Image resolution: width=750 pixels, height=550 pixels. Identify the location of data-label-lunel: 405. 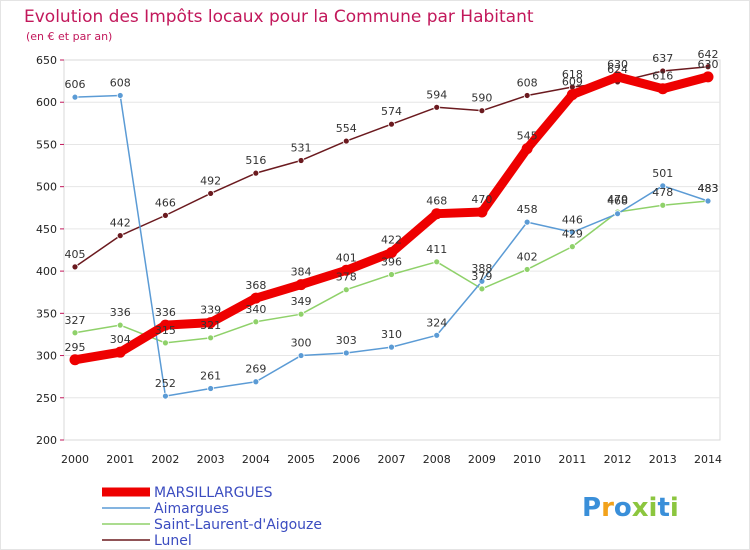
(75, 254).